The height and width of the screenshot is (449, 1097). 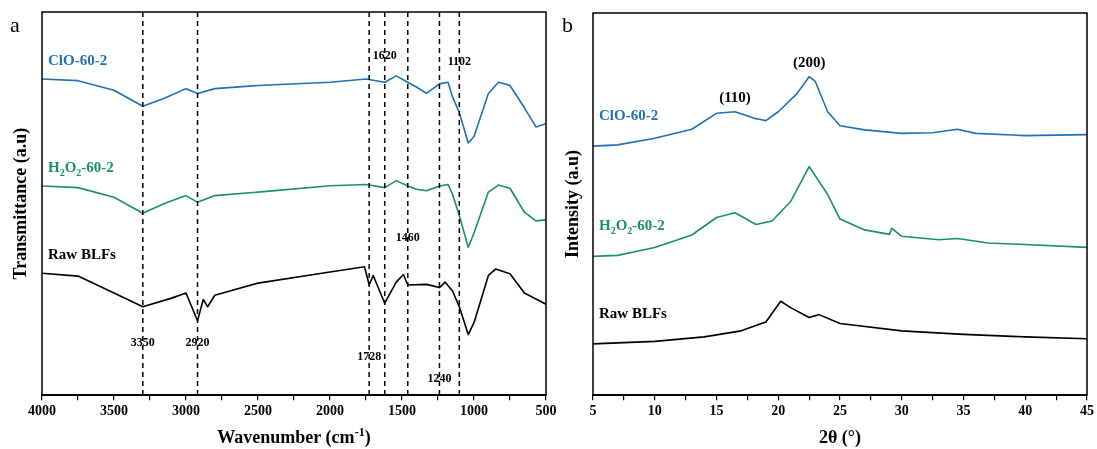 I want to click on x-tick-label: 40, so click(x=1025, y=411).